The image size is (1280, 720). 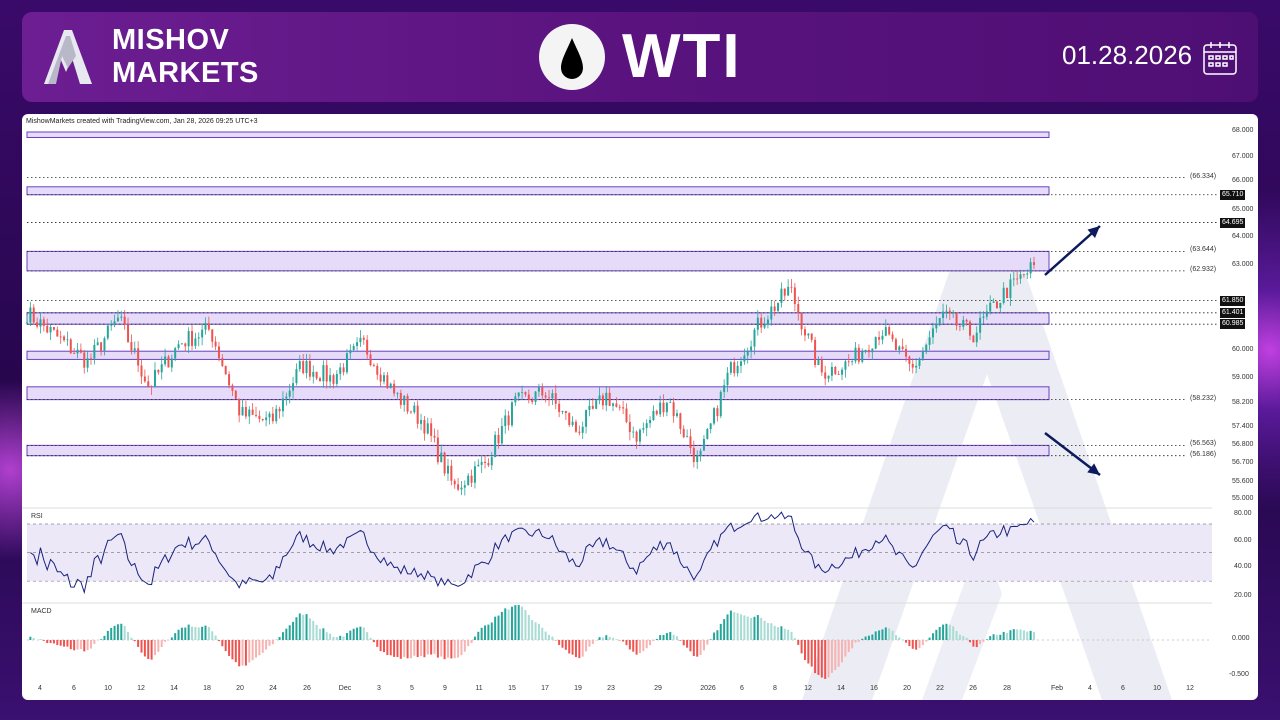 What do you see at coordinates (1243, 444) in the screenshot?
I see `price-axis-label: 56.800` at bounding box center [1243, 444].